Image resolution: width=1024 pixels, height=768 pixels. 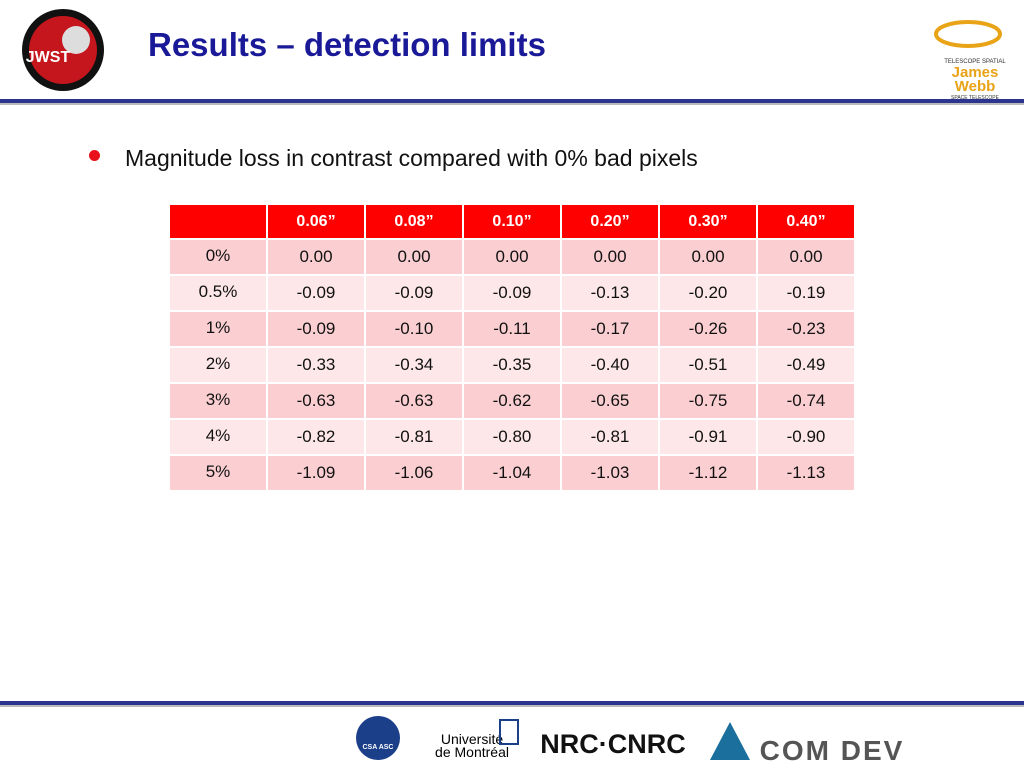 I want to click on cell: -0.20, so click(x=708, y=293).